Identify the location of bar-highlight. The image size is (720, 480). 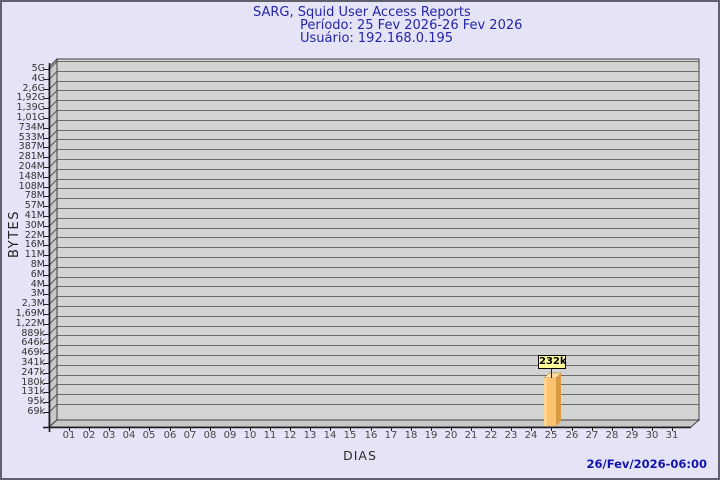
(545, 402).